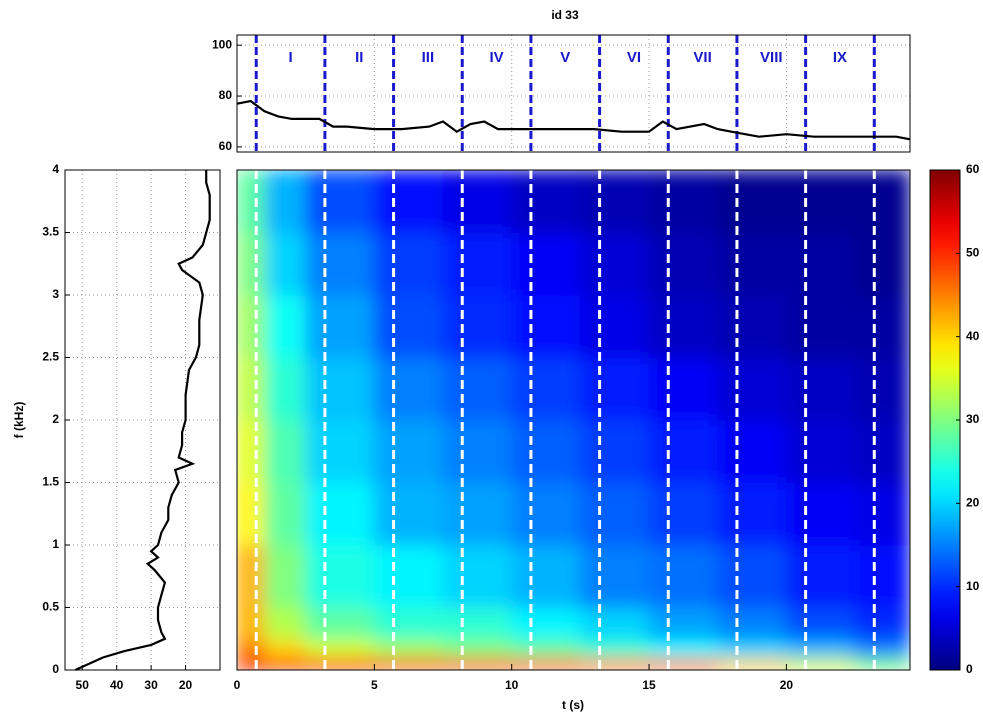 The height and width of the screenshot is (718, 983). I want to click on y-tick-label: 80, so click(226, 95).